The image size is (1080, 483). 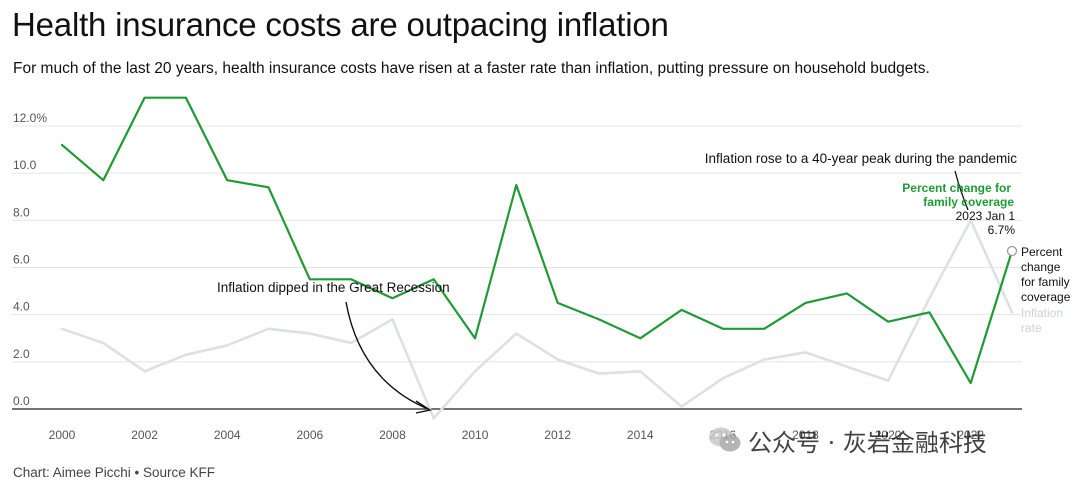 I want to click on recession-arrowhead, so click(x=423, y=407).